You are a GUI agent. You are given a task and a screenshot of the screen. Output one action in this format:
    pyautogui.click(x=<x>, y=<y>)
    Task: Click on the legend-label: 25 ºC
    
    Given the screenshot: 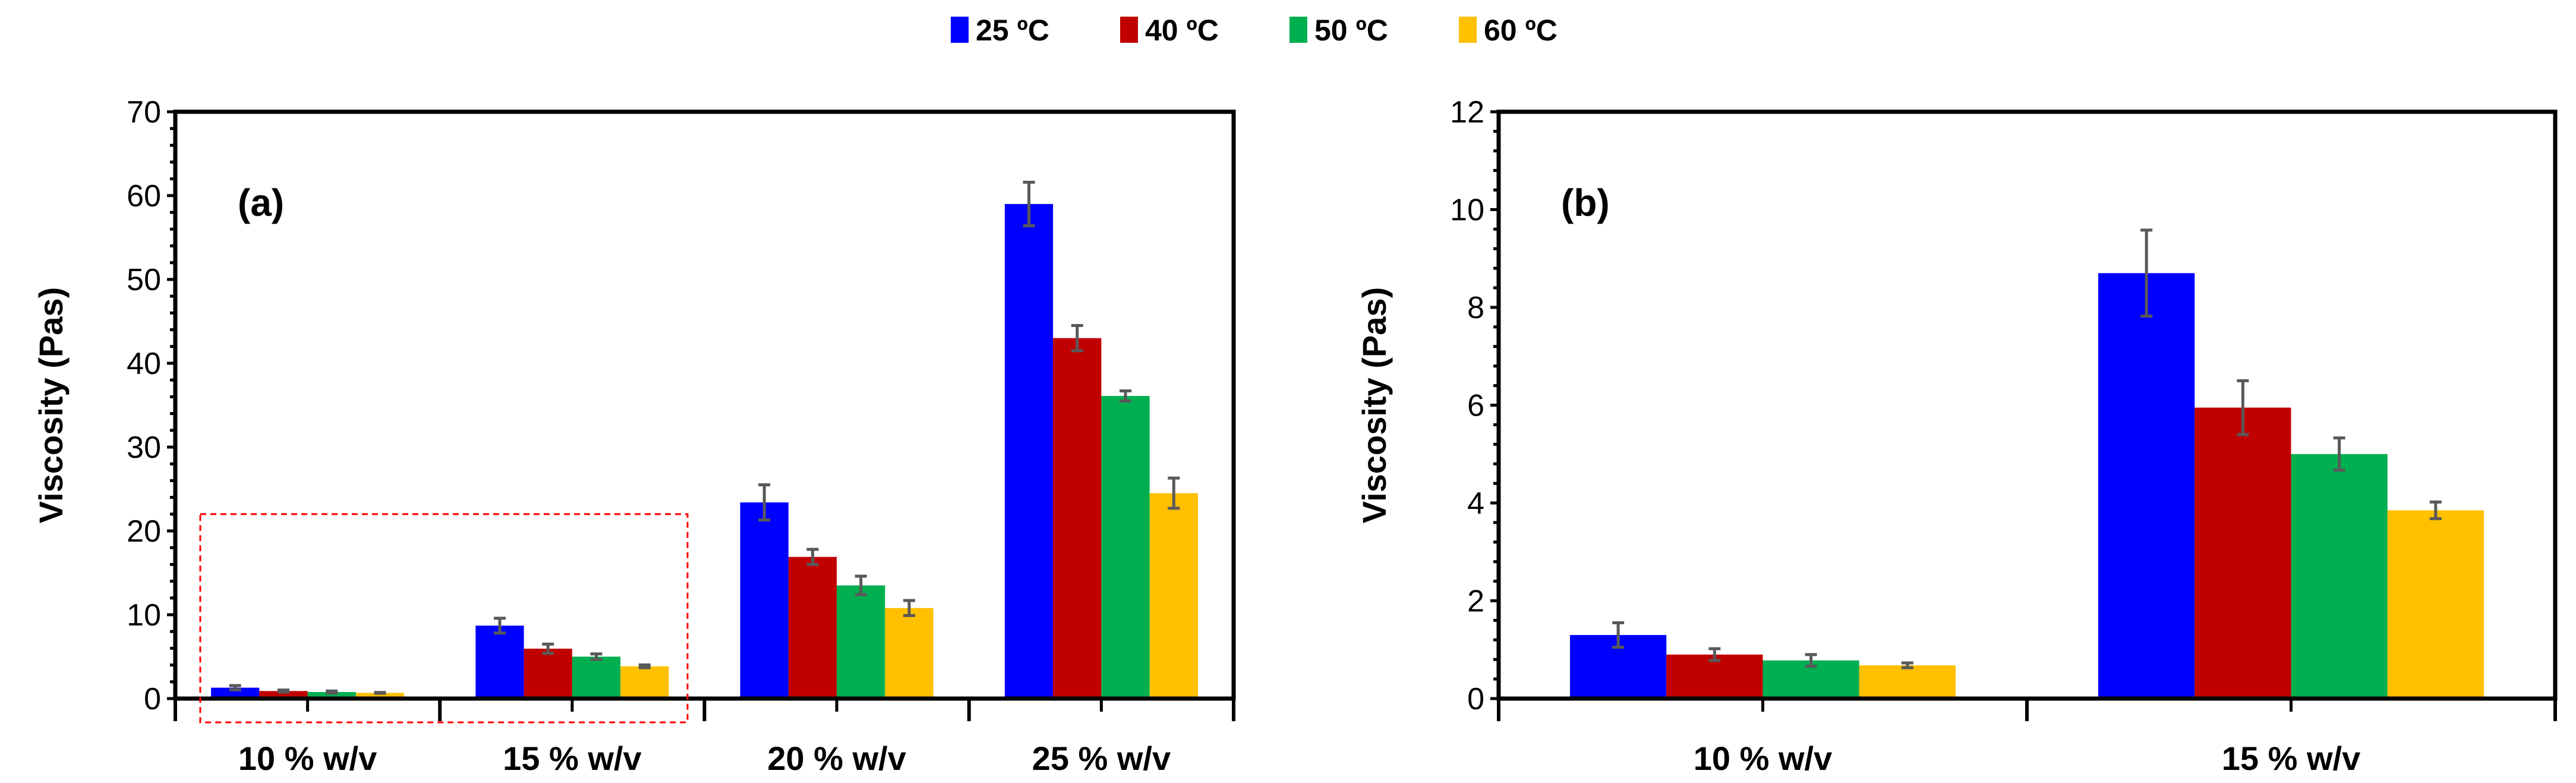 What is the action you would take?
    pyautogui.click(x=1012, y=30)
    